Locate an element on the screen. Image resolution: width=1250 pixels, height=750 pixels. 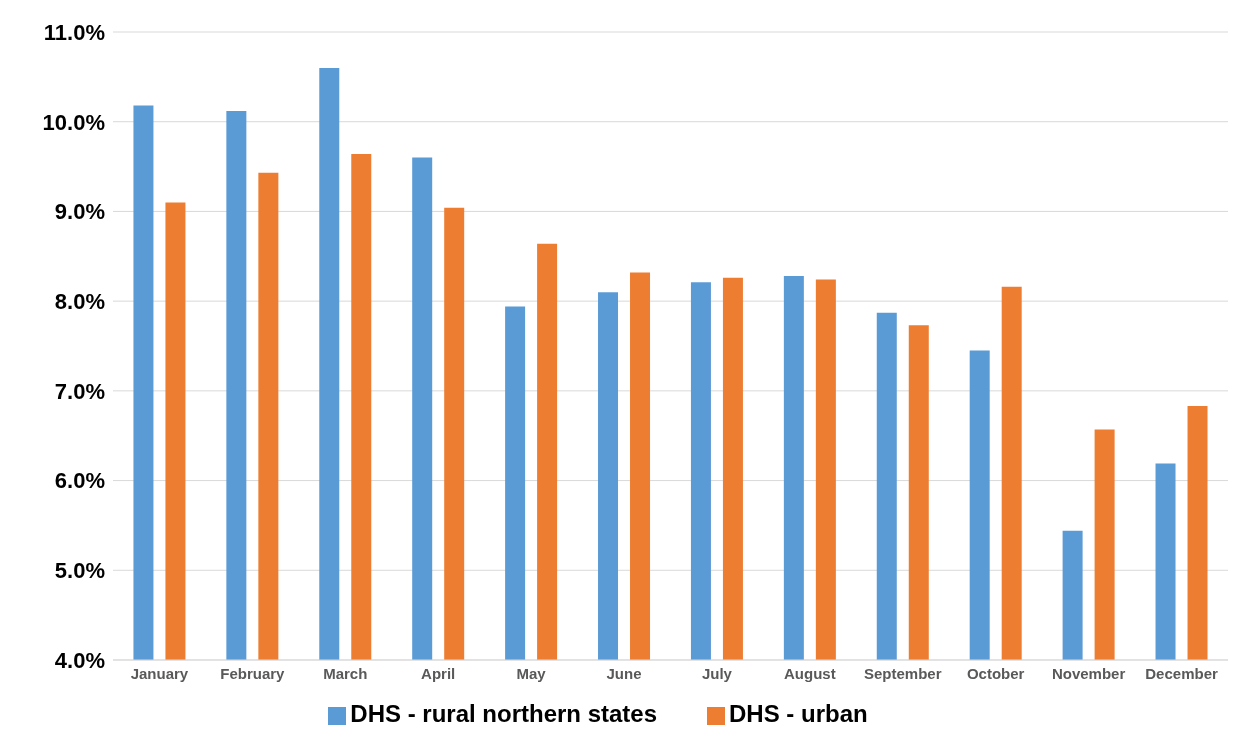
x-tick-label: June is located at coordinates (624, 673).